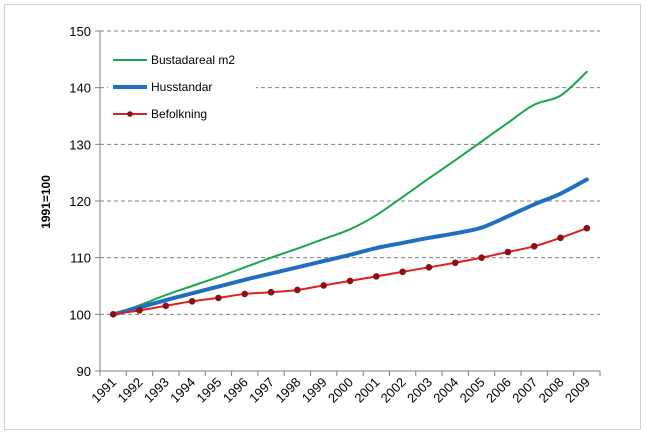 Image resolution: width=646 pixels, height=435 pixels. I want to click on x-tick-label: 1992, so click(130, 390).